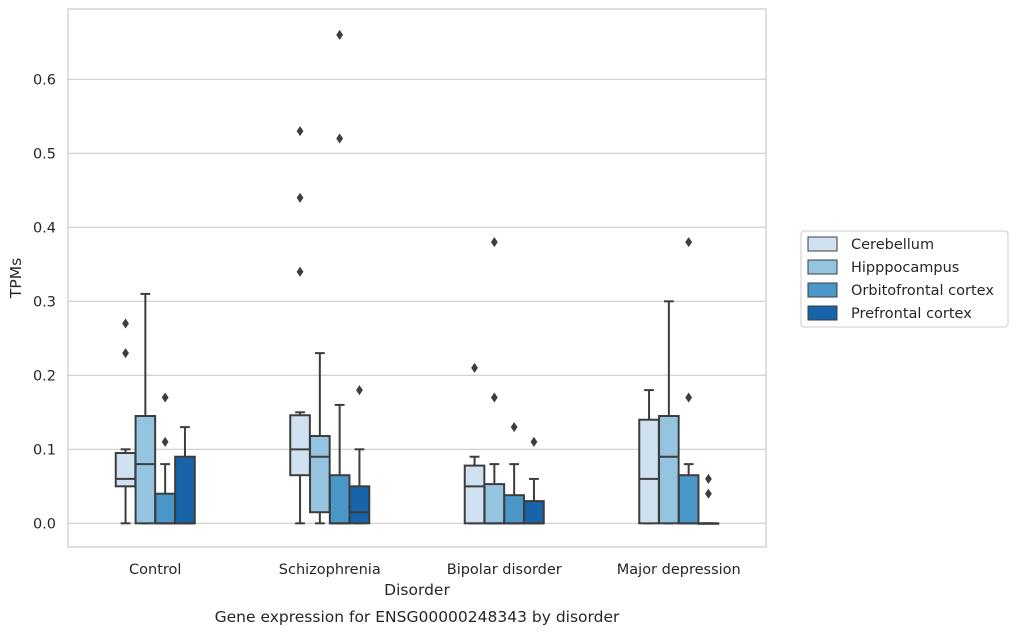  I want to click on legend-label: Orbitofrontal cortex, so click(922, 291).